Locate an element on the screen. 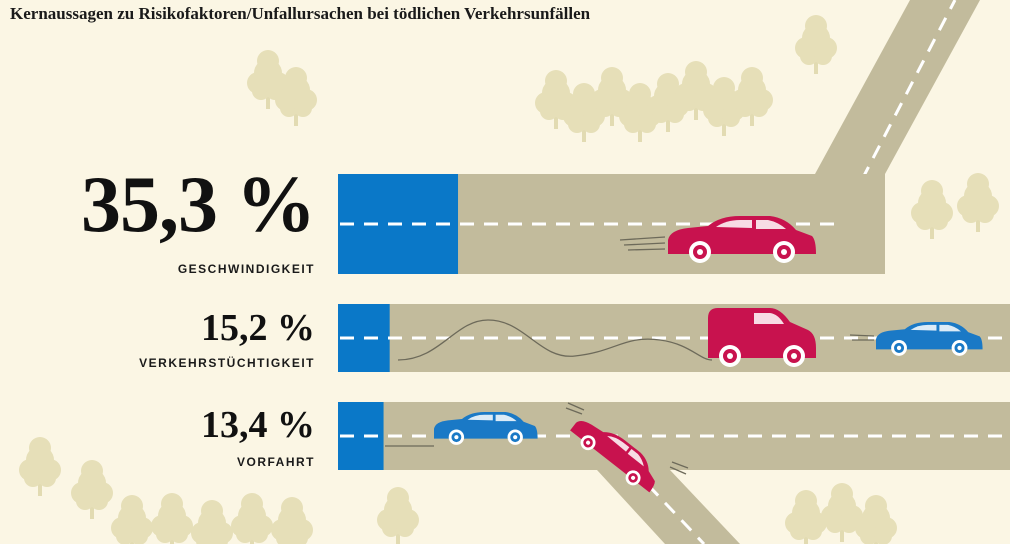  speed-lines is located at coordinates (720, 355).